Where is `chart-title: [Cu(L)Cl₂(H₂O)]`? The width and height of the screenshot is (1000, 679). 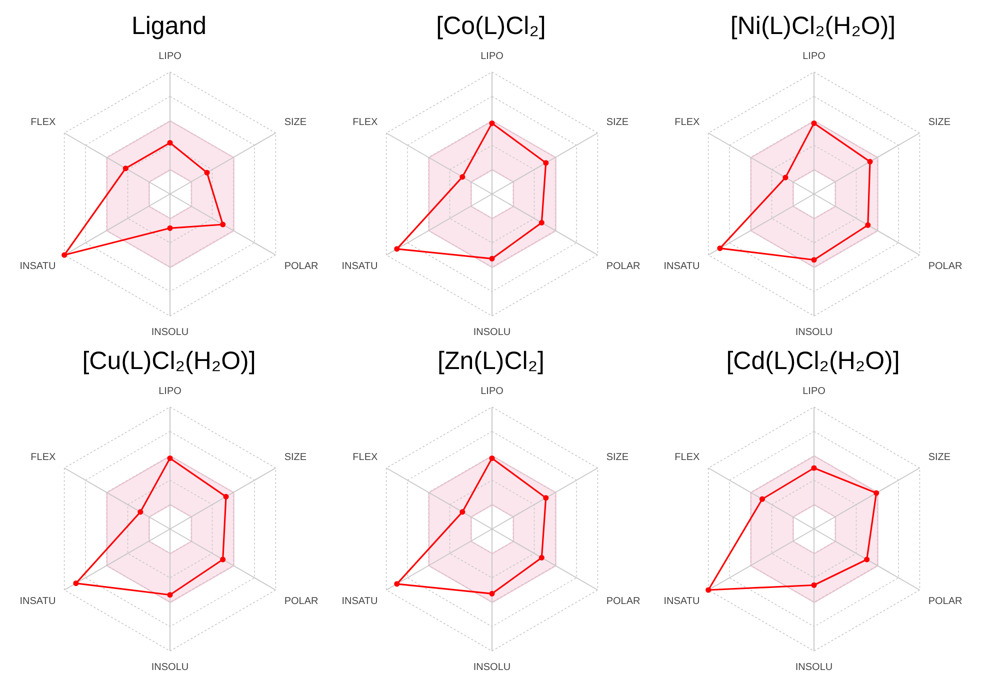 chart-title: [Cu(L)Cl₂(H₂O)] is located at coordinates (169, 360).